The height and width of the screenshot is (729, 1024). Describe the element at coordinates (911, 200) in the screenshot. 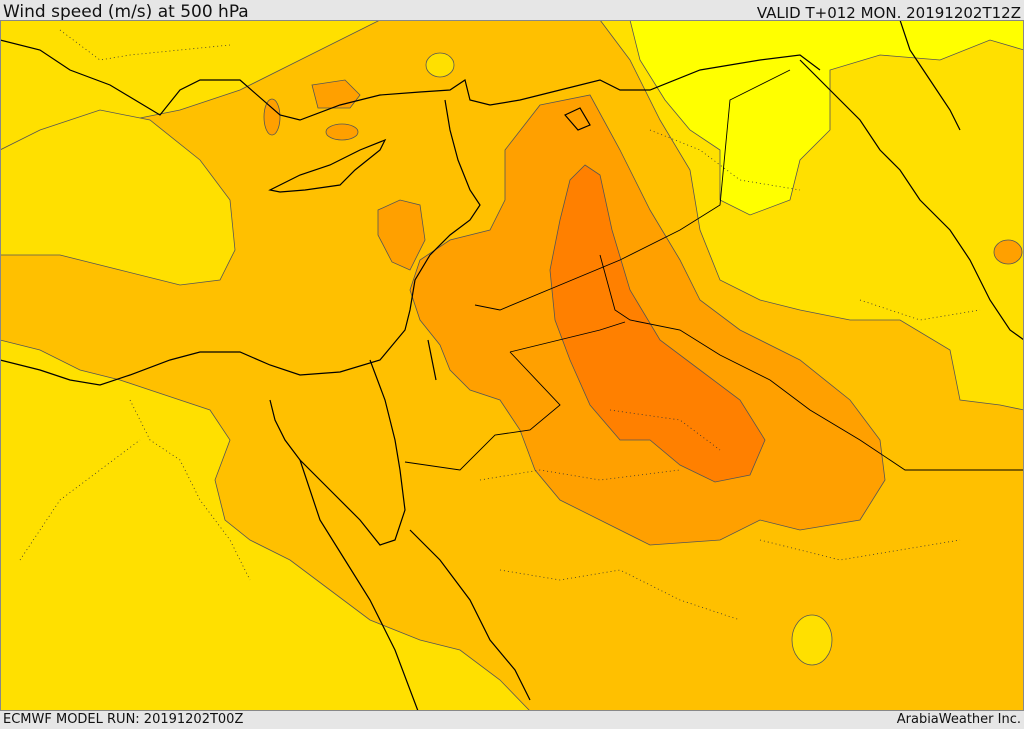

I see `persian-gulf` at that location.